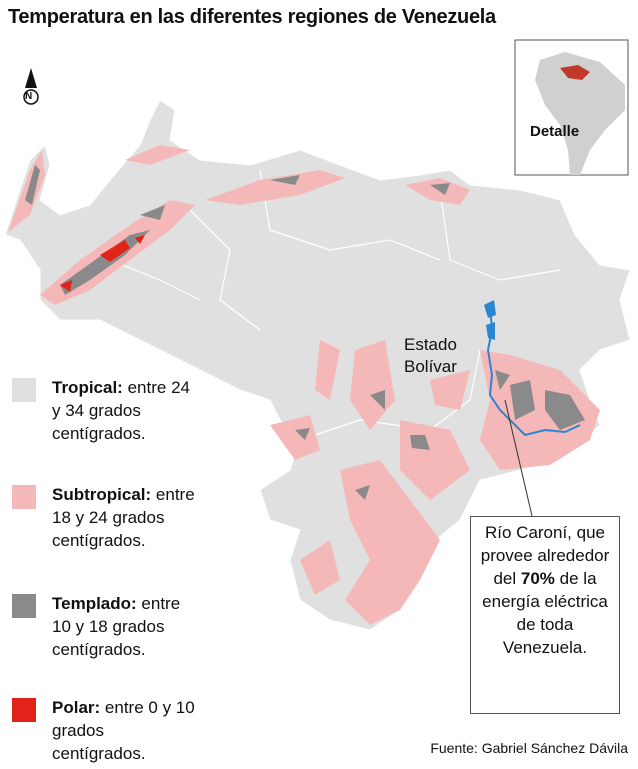 The image size is (638, 769). What do you see at coordinates (102, 263) in the screenshot?
I see `polar-areas` at bounding box center [102, 263].